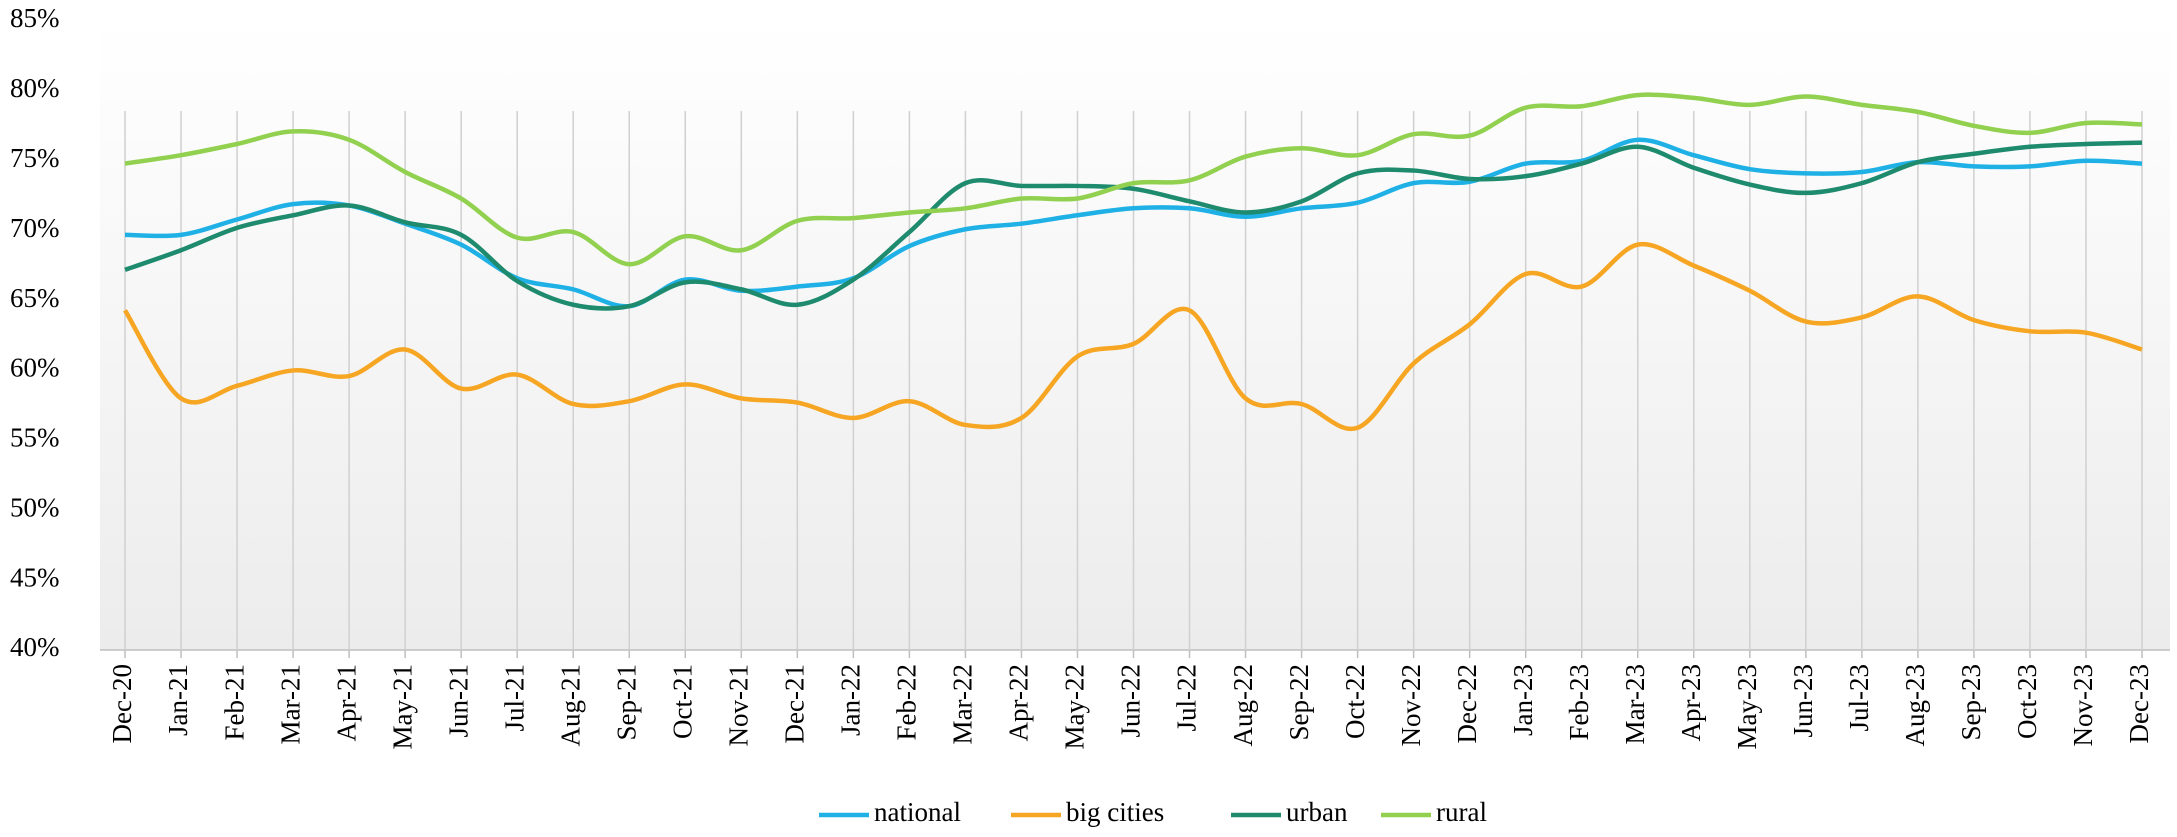  Describe the element at coordinates (35, 438) in the screenshot. I see `y-tick-label: 55%` at that location.